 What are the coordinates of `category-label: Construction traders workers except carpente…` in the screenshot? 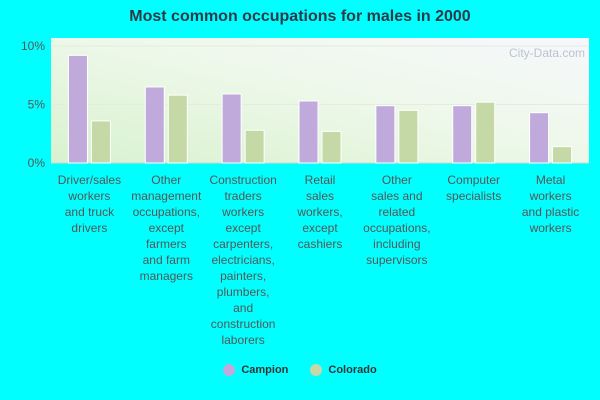 It's located at (242, 260).